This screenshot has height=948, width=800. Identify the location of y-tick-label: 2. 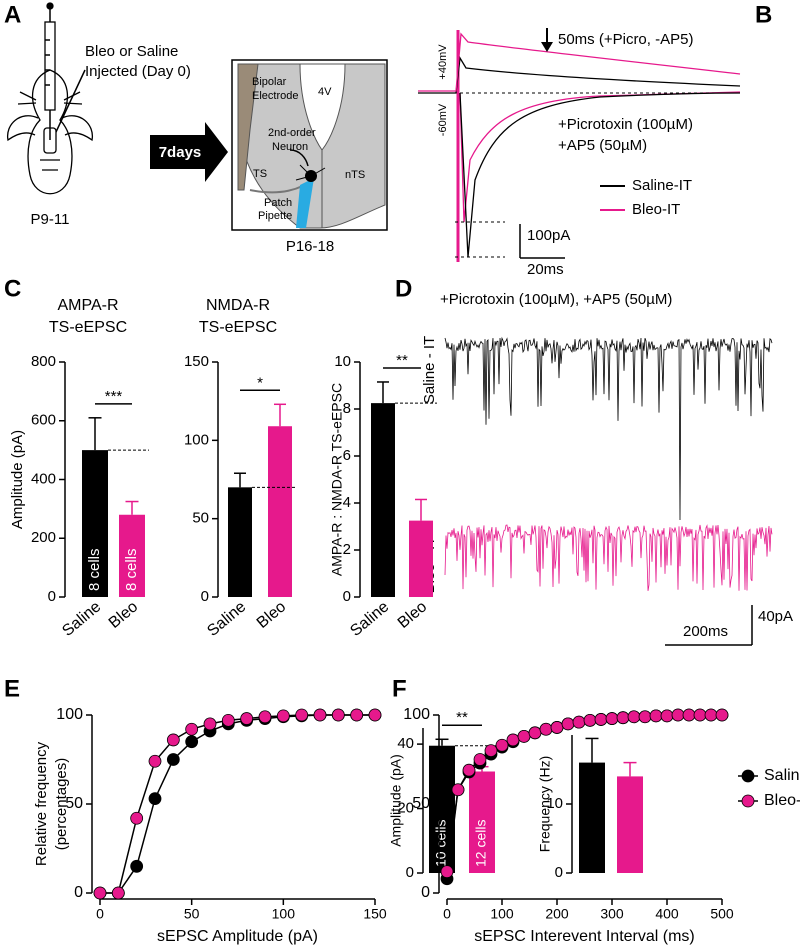
(347, 549).